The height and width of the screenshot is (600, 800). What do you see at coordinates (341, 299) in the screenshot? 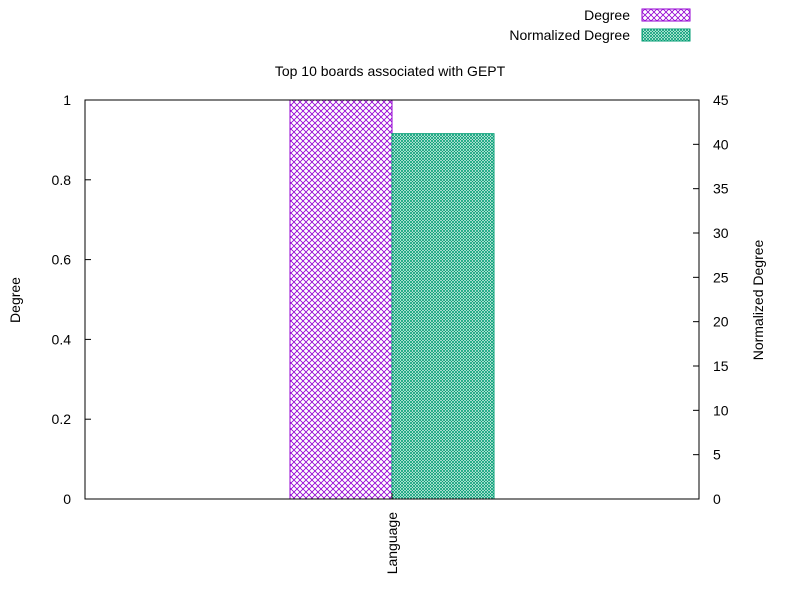
I see `bar-degree-language` at bounding box center [341, 299].